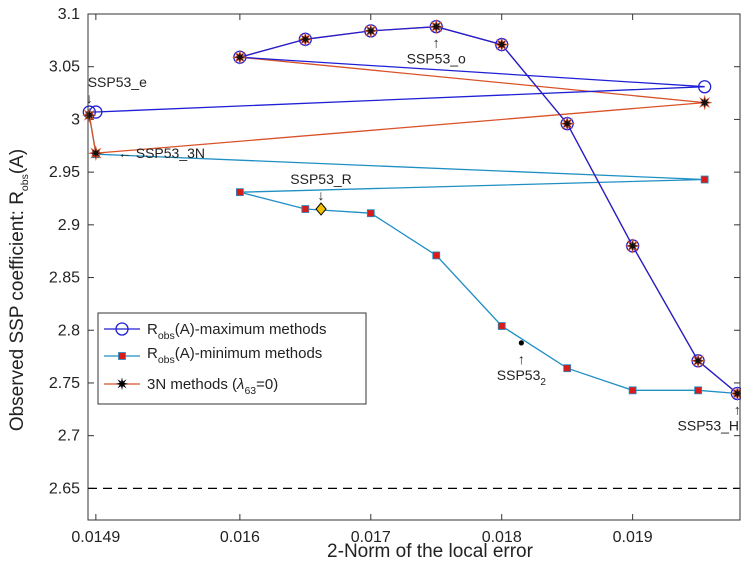  I want to click on annotation-ssp53-2-arrow: ↑, so click(521, 359).